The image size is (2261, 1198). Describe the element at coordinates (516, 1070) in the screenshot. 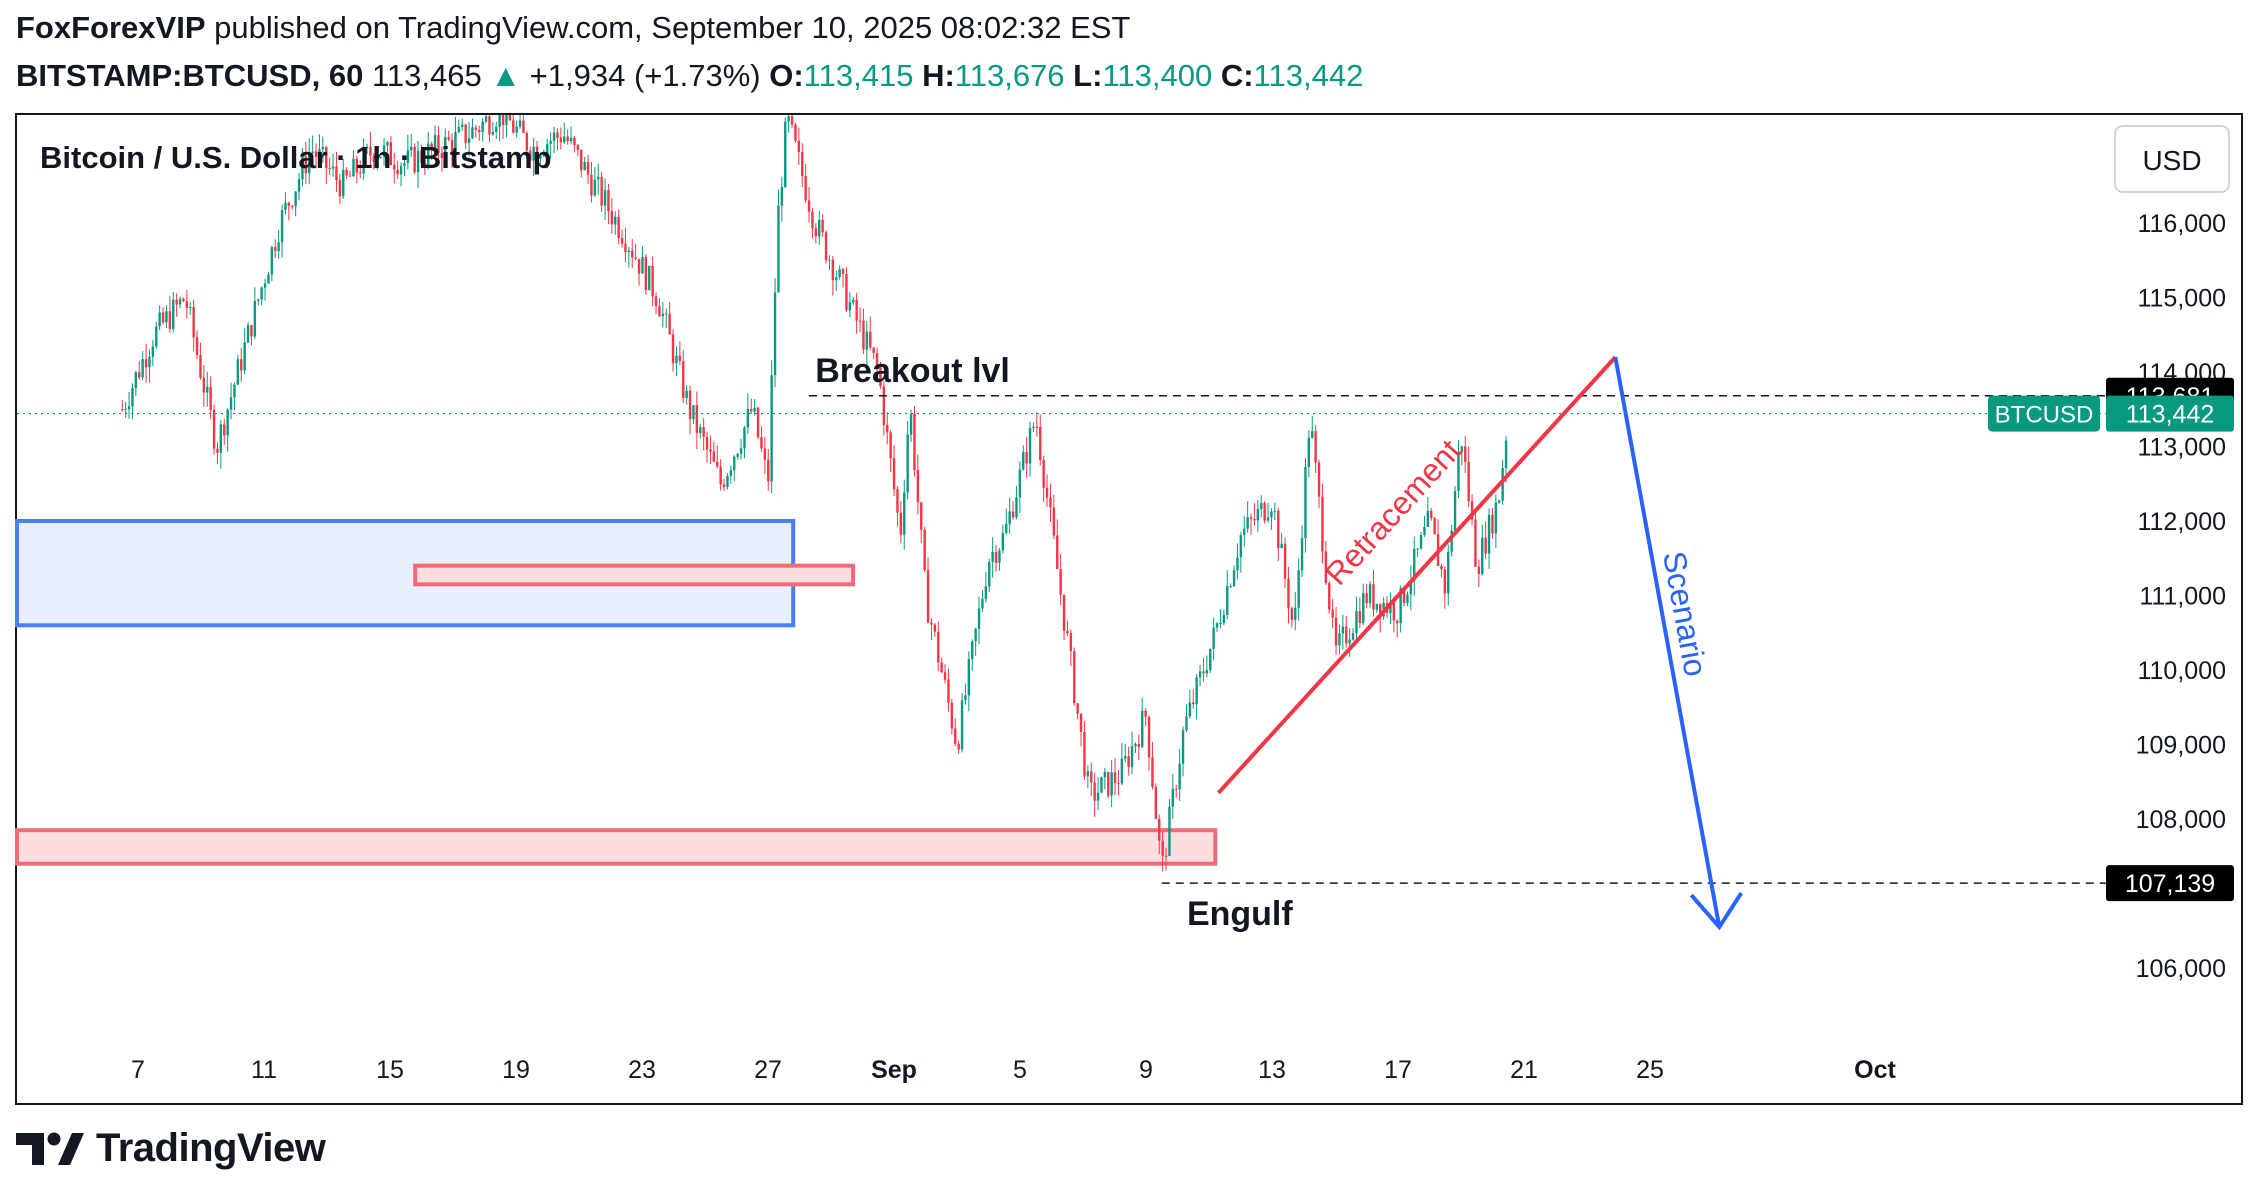

I see `x-tick-label: 19` at that location.